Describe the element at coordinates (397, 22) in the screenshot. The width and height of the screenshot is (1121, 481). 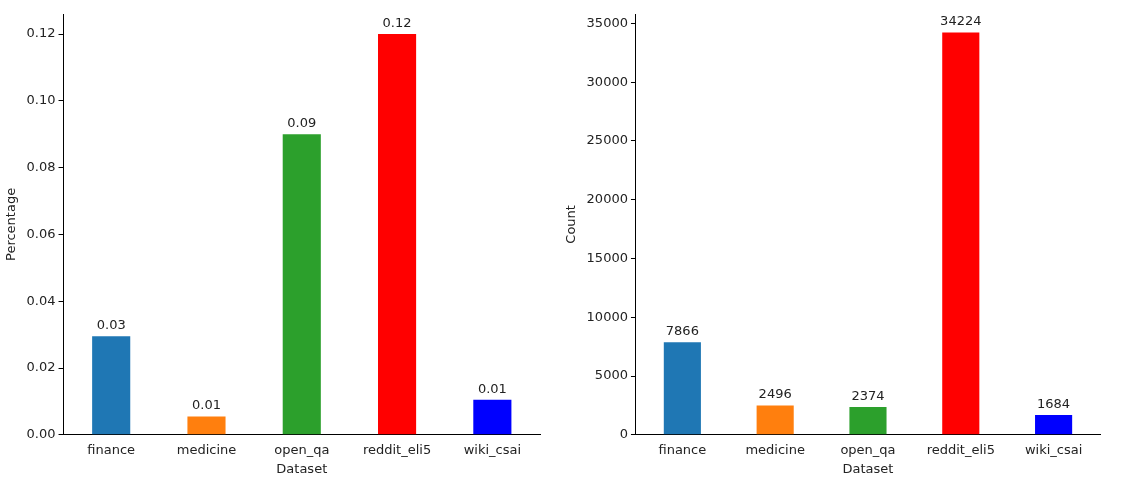
I see `data-label: 0.12` at that location.